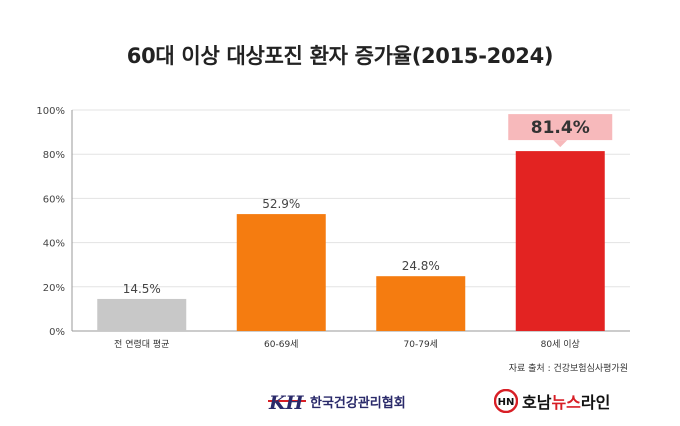 The width and height of the screenshot is (680, 426). Describe the element at coordinates (358, 403) in the screenshot. I see `association-name: 한국건강관리협회` at that location.